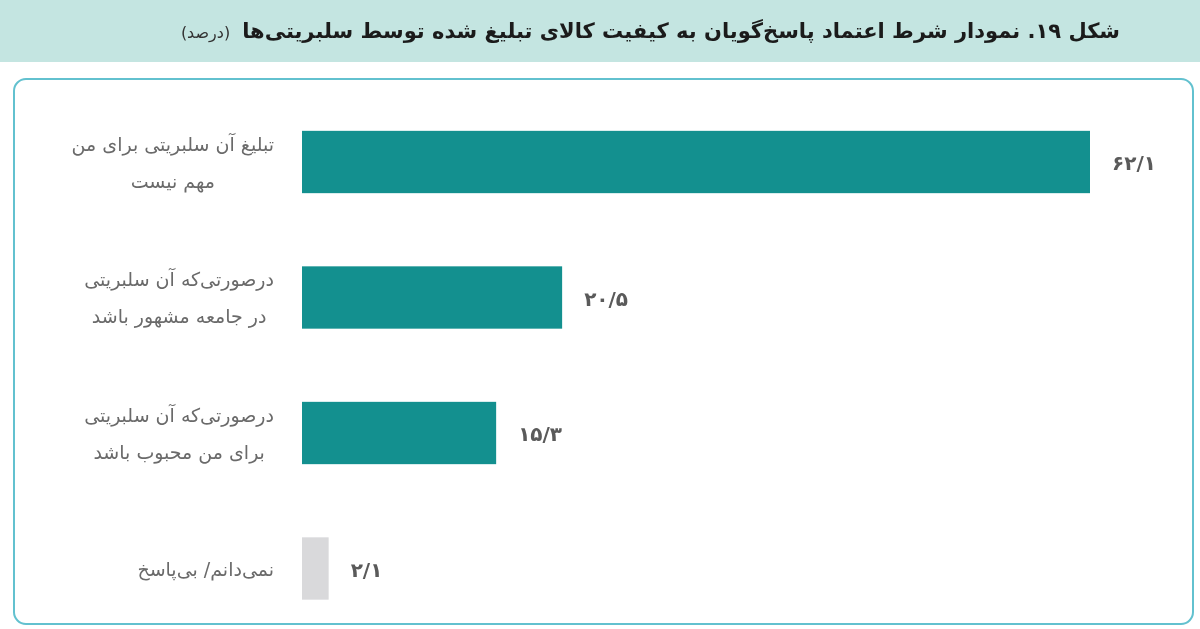 Image resolution: width=1200 pixels, height=629 pixels. What do you see at coordinates (366, 569) in the screenshot?
I see `value-label: ۲/۱` at bounding box center [366, 569].